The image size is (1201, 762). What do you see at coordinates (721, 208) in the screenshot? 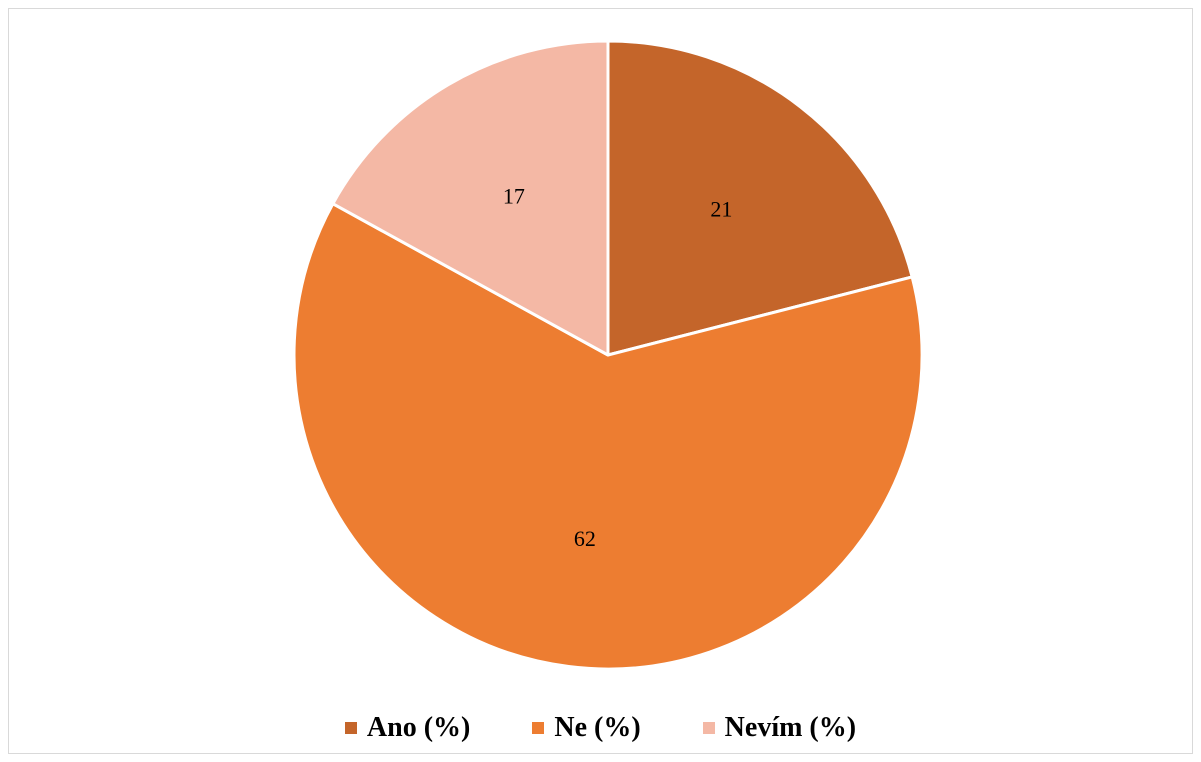
I see `pie-data-label-0: 21` at bounding box center [721, 208].